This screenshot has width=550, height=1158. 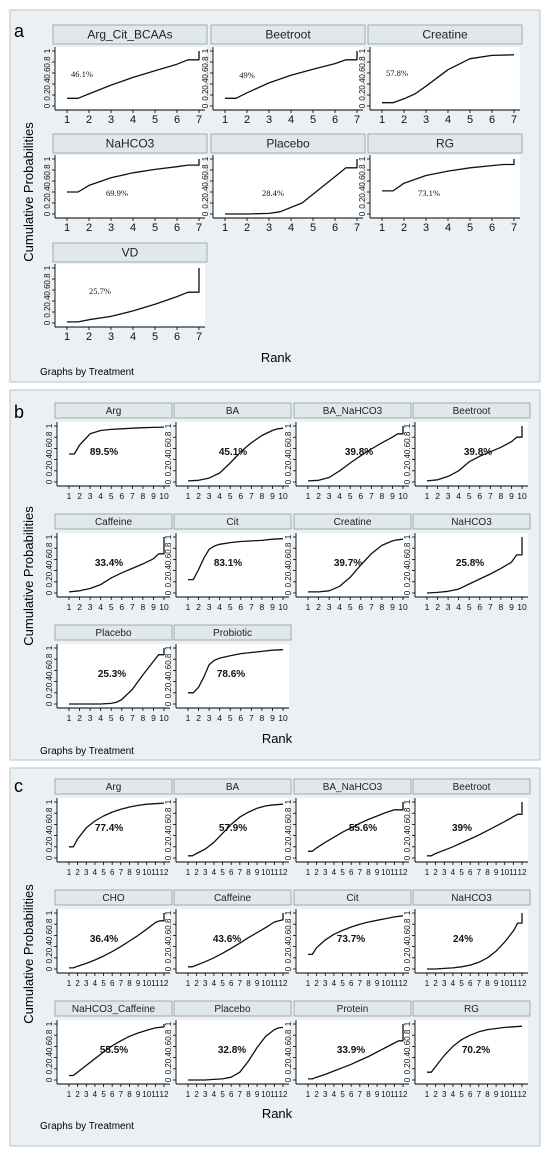 What do you see at coordinates (233, 787) in the screenshot?
I see `strip-title: BA` at bounding box center [233, 787].